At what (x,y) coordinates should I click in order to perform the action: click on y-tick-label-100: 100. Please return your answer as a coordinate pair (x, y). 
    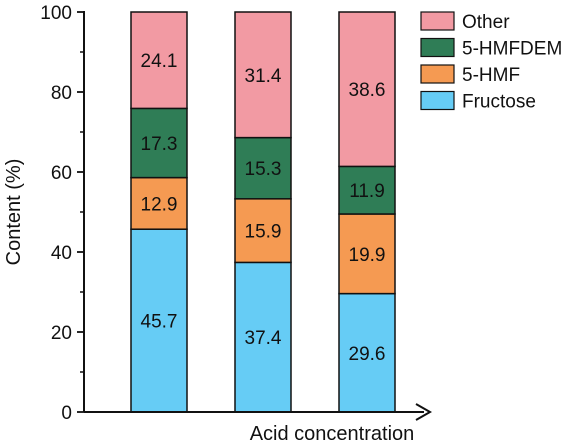
    Looking at the image, I should click on (56, 13).